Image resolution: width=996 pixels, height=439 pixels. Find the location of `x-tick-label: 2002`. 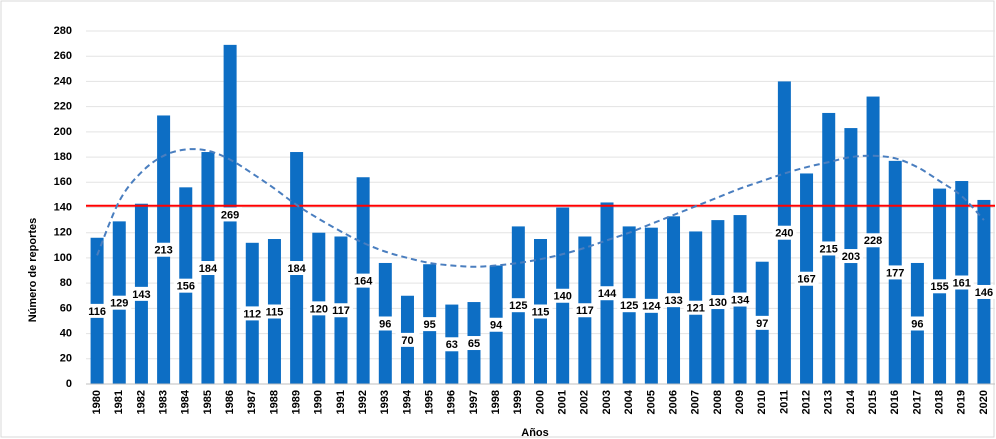

x-tick-label: 2002 is located at coordinates (585, 402).